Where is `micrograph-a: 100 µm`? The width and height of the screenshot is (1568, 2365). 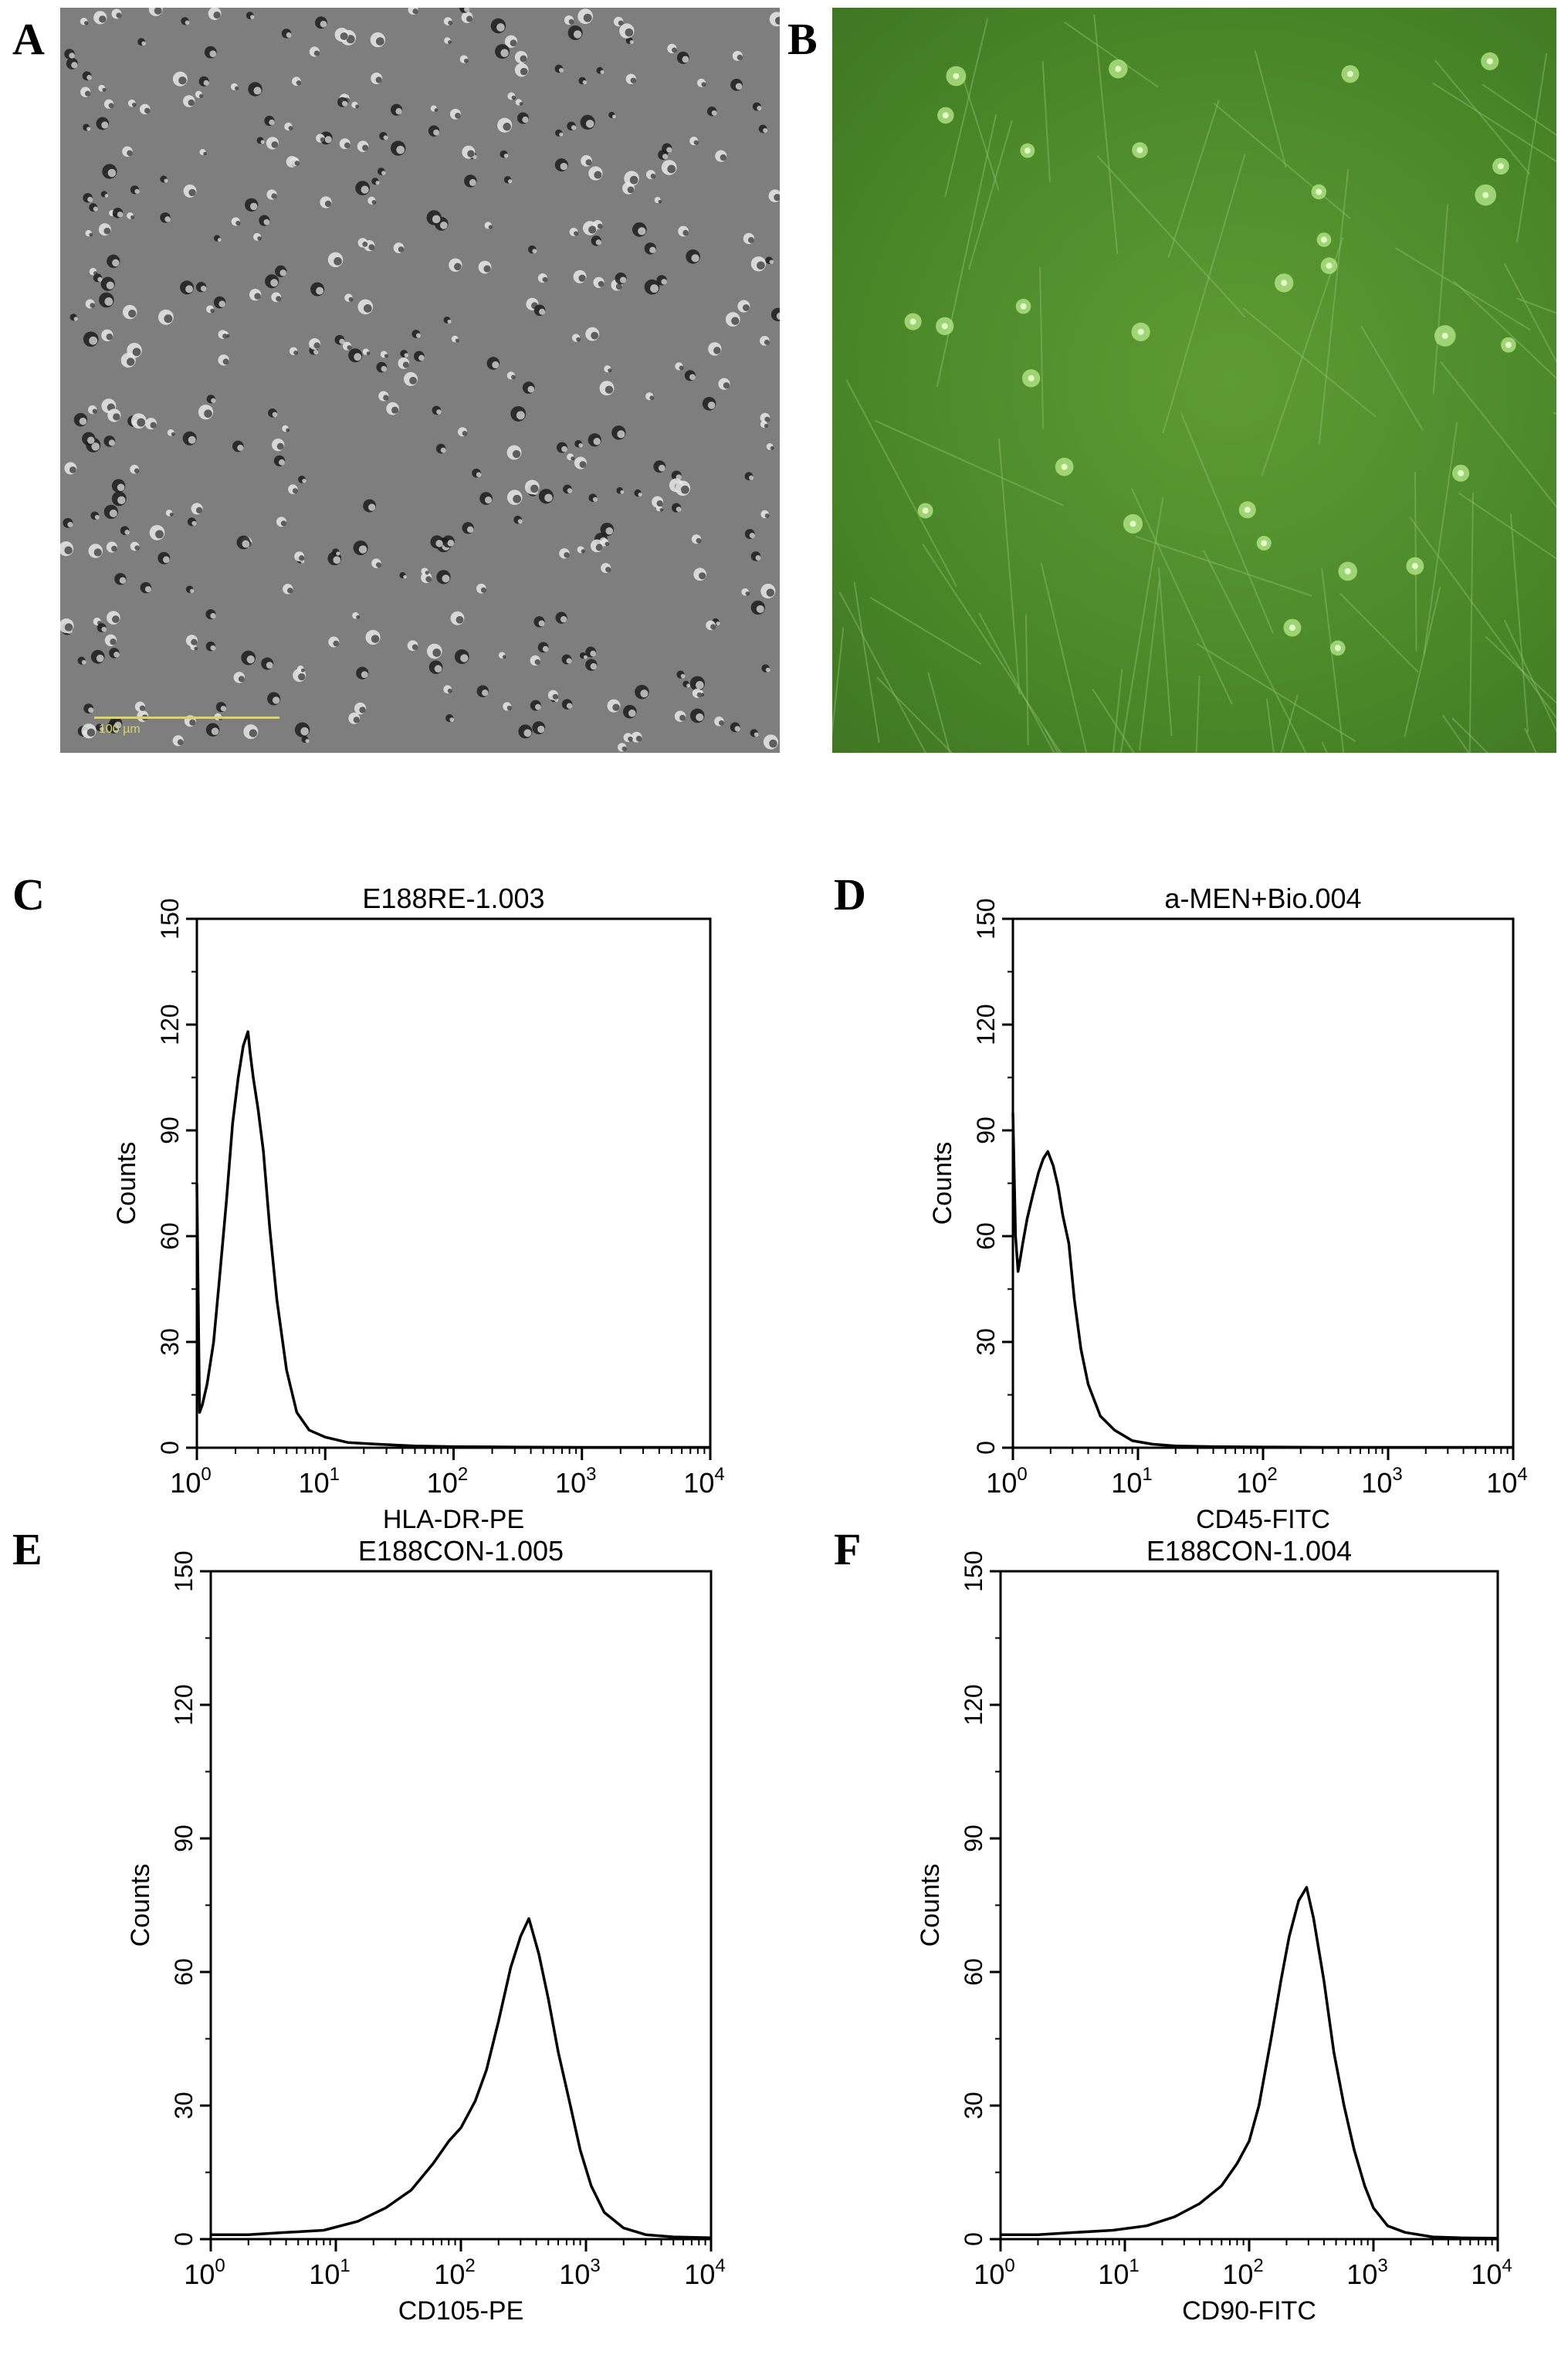
micrograph-a: 100 µm is located at coordinates (420, 380).